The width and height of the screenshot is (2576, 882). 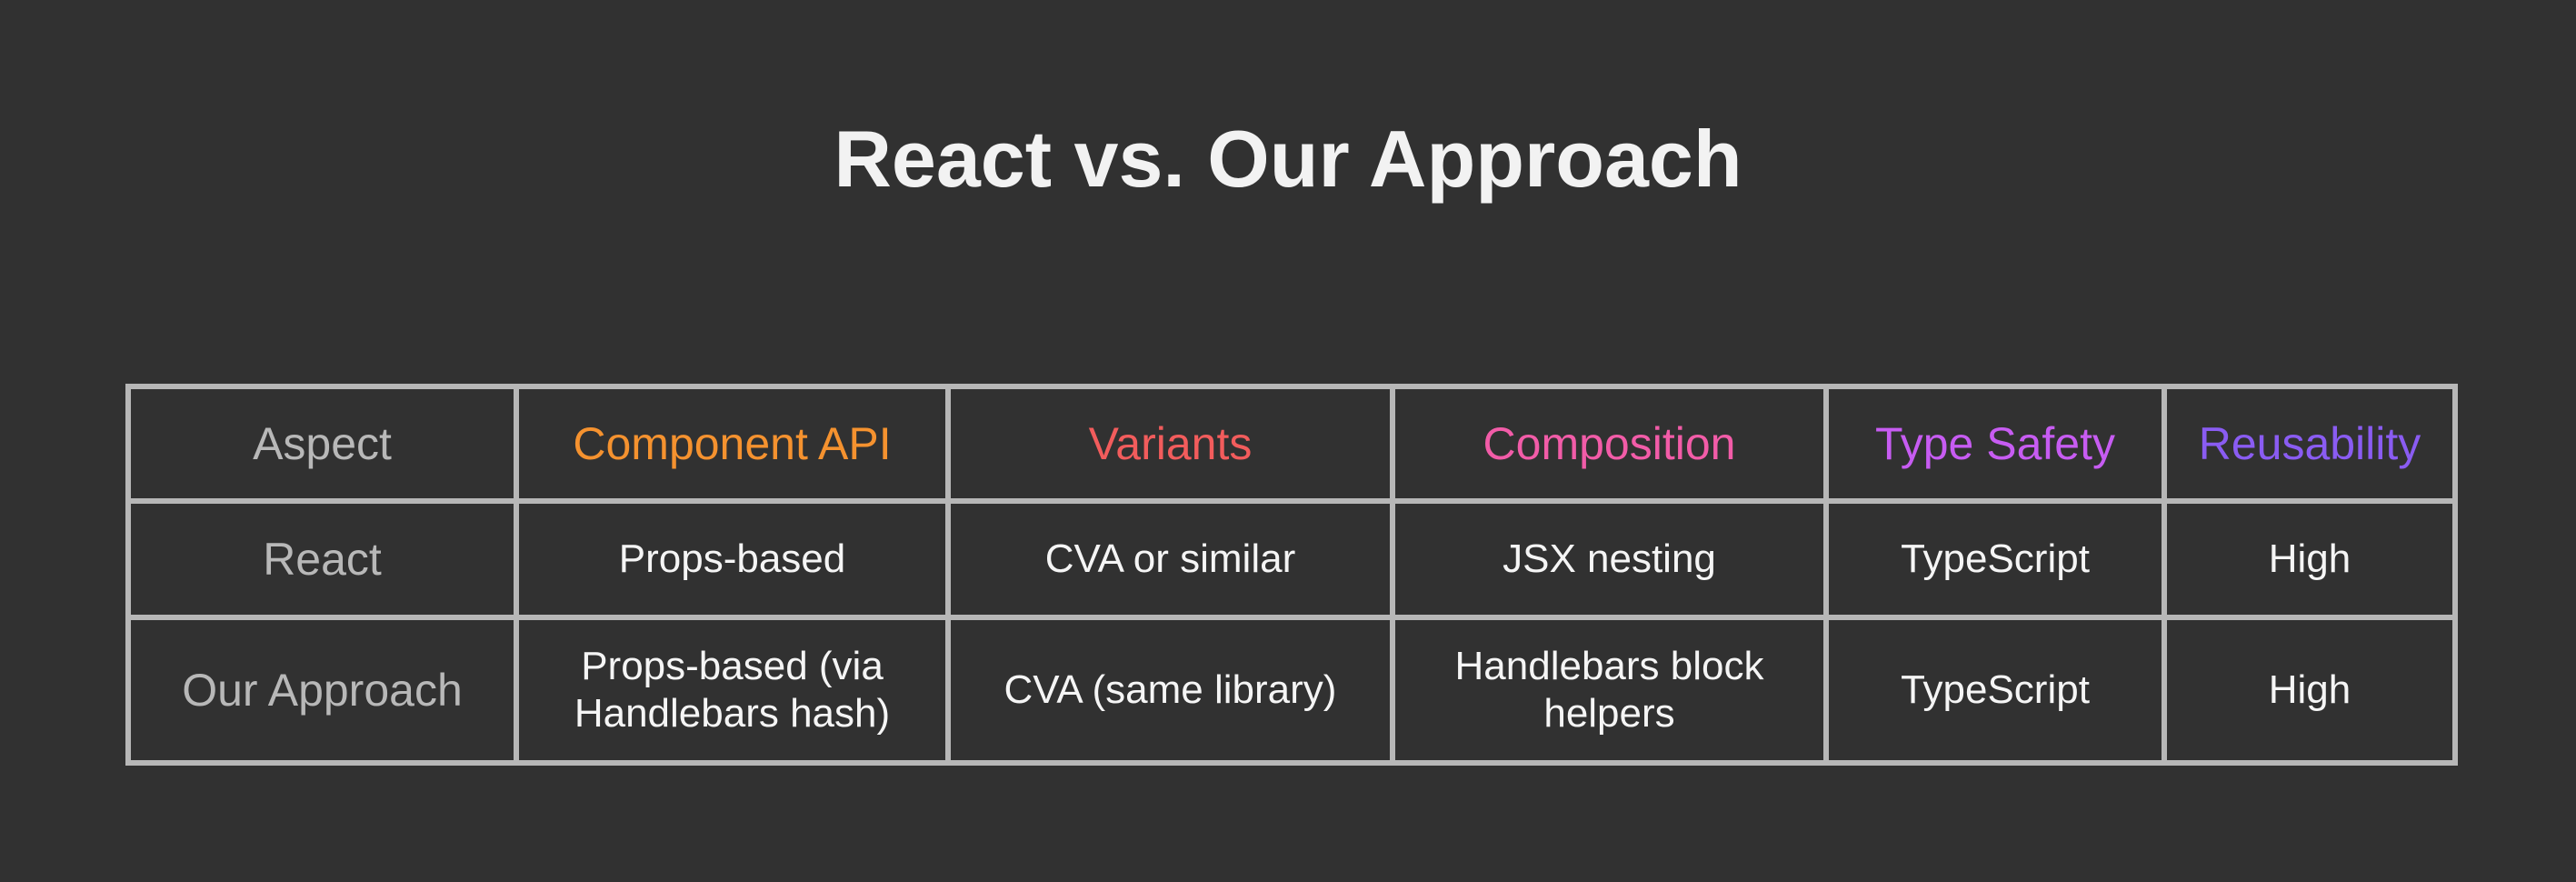 What do you see at coordinates (732, 690) in the screenshot?
I see `table-cell: Props-based (via Handlebars hash)` at bounding box center [732, 690].